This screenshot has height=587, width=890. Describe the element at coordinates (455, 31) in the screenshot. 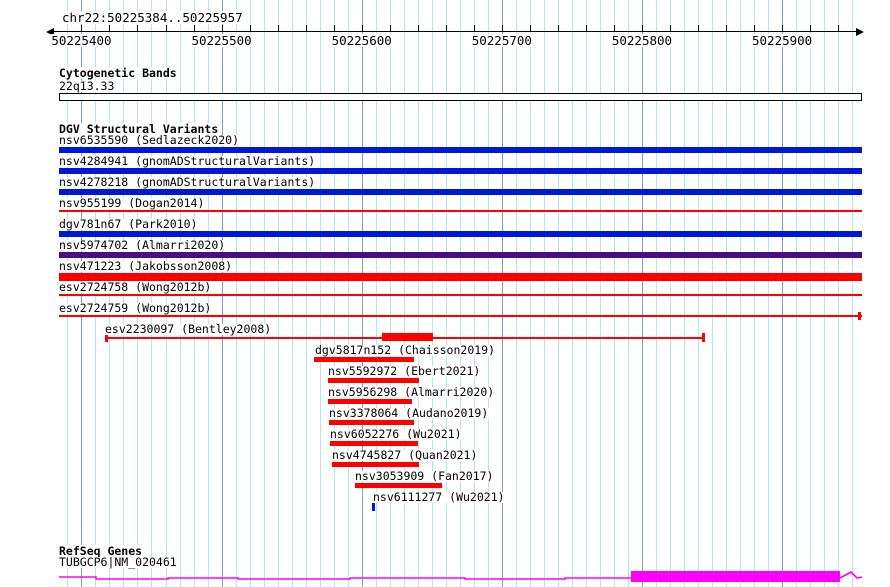

I see `ruler-axis-line` at that location.